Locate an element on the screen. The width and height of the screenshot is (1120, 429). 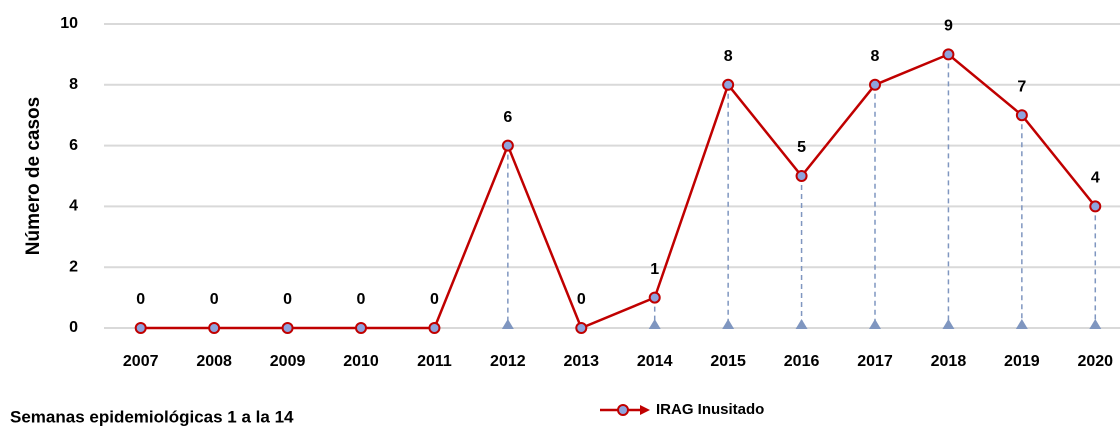
data-label: 4 is located at coordinates (1095, 178).